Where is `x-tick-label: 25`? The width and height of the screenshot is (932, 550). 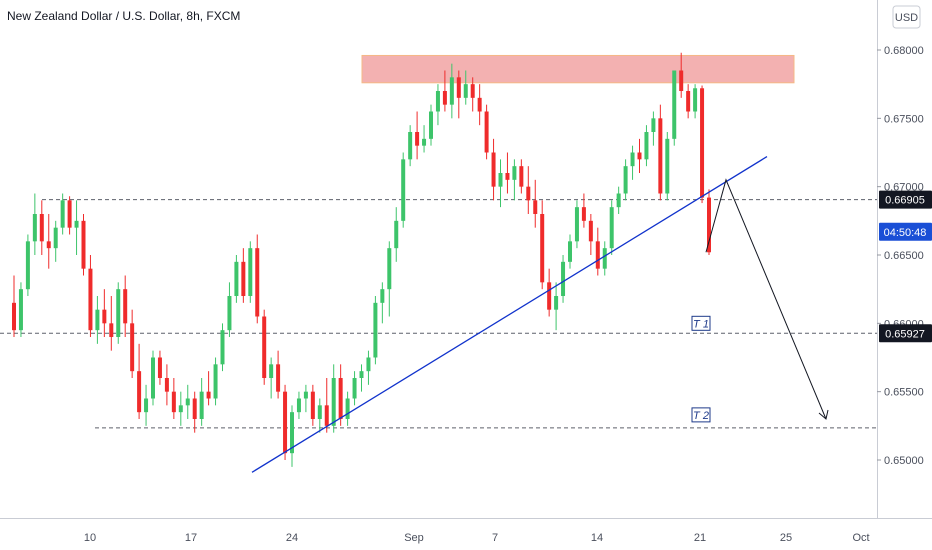 x-tick-label: 25 is located at coordinates (786, 538).